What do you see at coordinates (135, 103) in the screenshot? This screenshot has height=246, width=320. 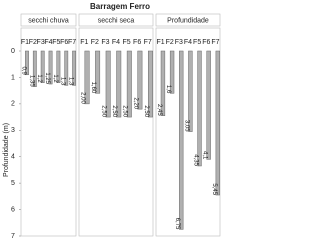 I see `value-label: 2,20` at bounding box center [135, 103].